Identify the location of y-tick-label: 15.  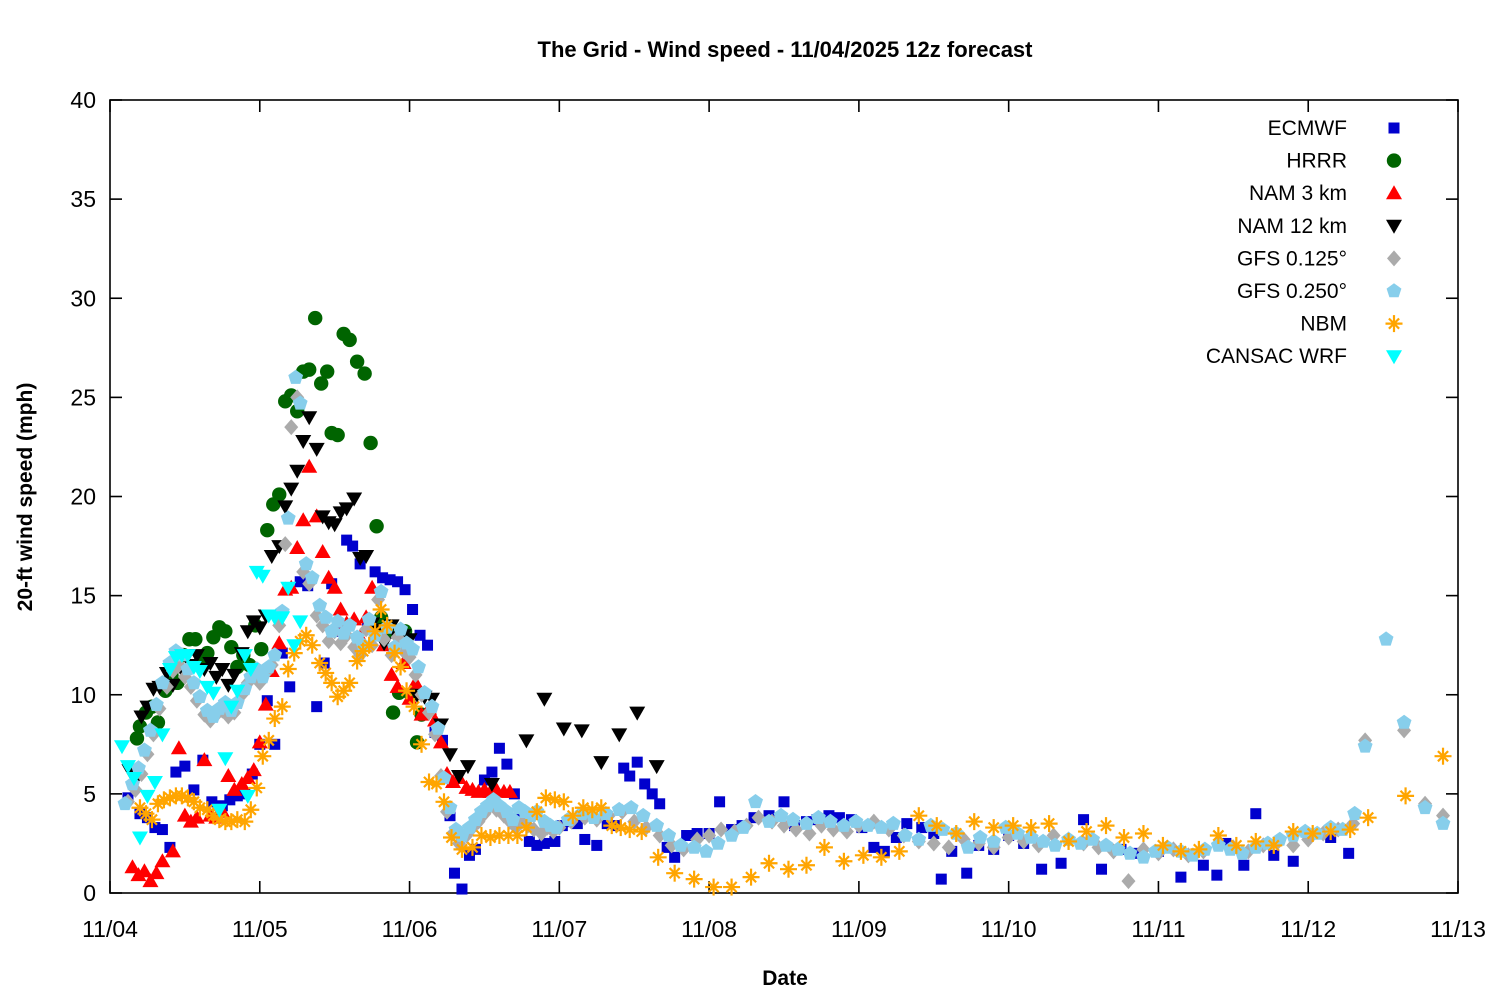
(83, 596).